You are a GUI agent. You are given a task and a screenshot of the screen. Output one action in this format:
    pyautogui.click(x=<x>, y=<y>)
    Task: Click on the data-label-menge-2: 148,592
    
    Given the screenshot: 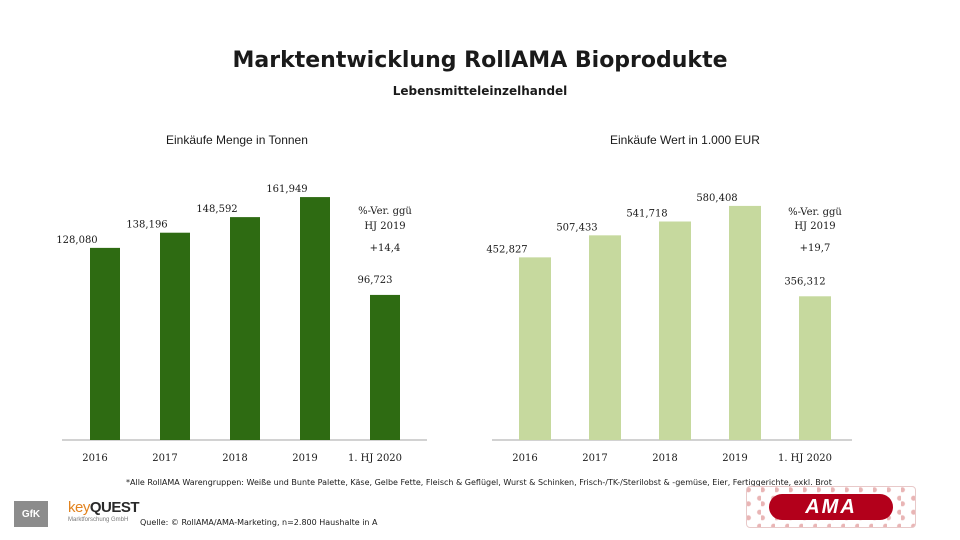 What is the action you would take?
    pyautogui.click(x=216, y=209)
    